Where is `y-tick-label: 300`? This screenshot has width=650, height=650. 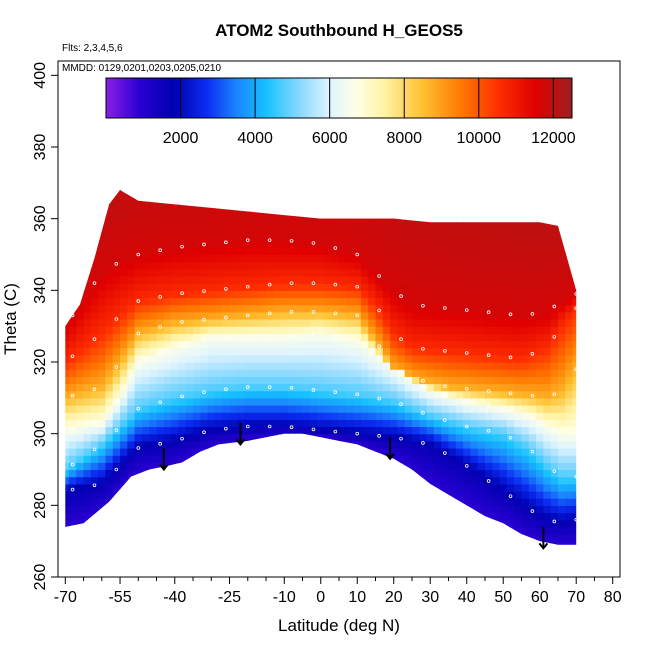
y-tick-label: 300 is located at coordinates (40, 433).